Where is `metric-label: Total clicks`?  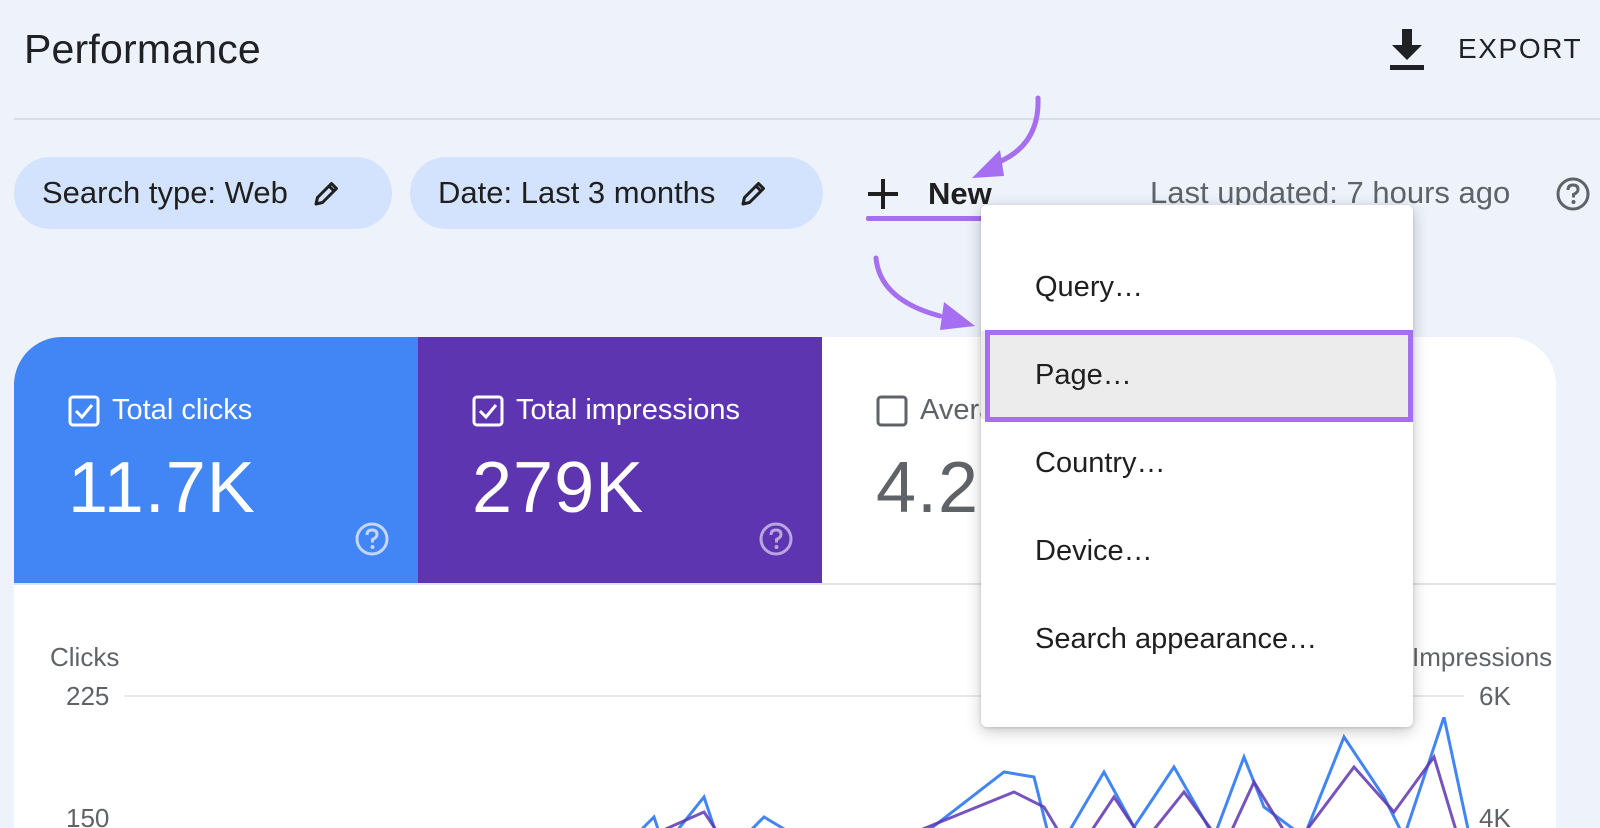 metric-label: Total clicks is located at coordinates (182, 410).